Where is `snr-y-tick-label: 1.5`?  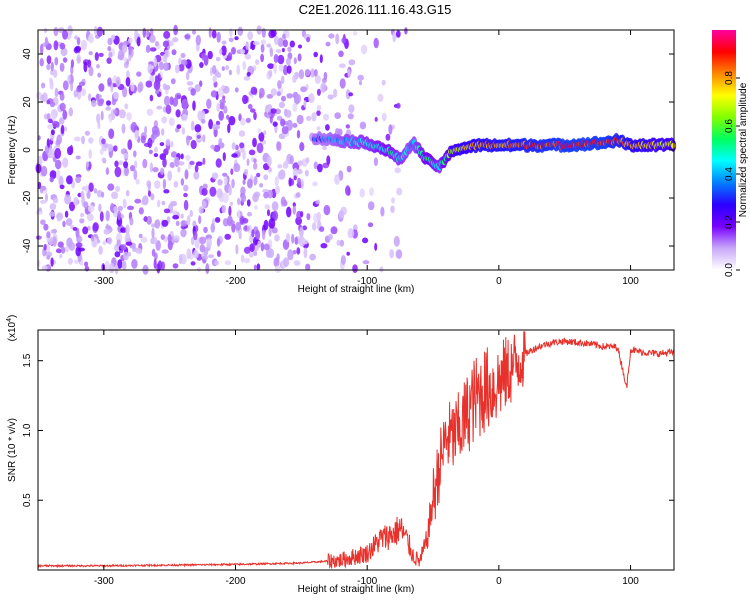
snr-y-tick-label: 1.5 is located at coordinates (27, 360).